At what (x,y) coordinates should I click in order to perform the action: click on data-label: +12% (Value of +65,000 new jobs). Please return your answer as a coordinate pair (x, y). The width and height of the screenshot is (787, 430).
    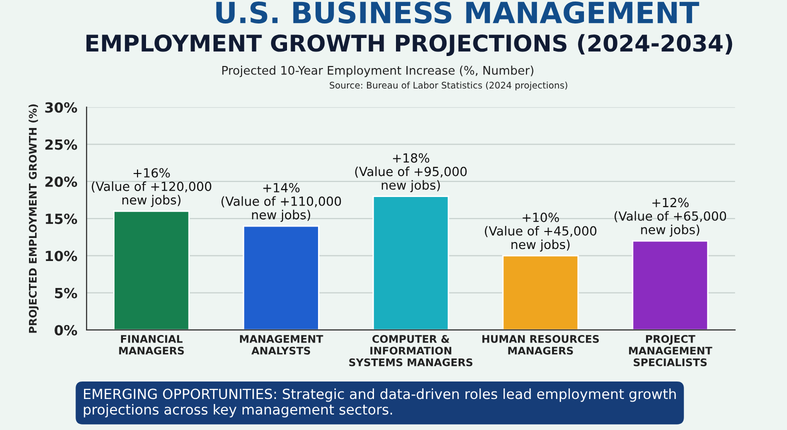
    Looking at the image, I should click on (670, 217).